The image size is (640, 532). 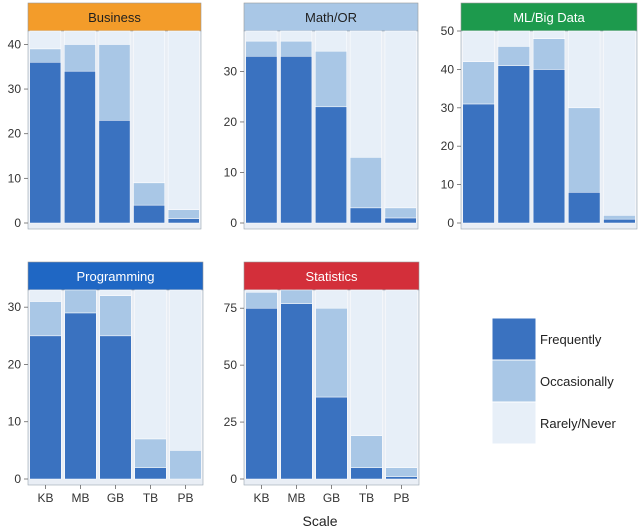 I want to click on panel-header-statistics, so click(x=331, y=276).